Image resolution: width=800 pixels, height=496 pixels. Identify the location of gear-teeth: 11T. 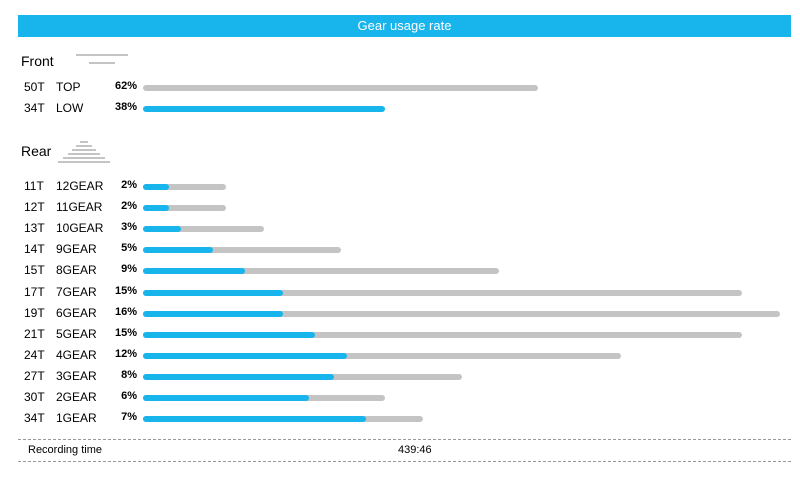
(34, 186).